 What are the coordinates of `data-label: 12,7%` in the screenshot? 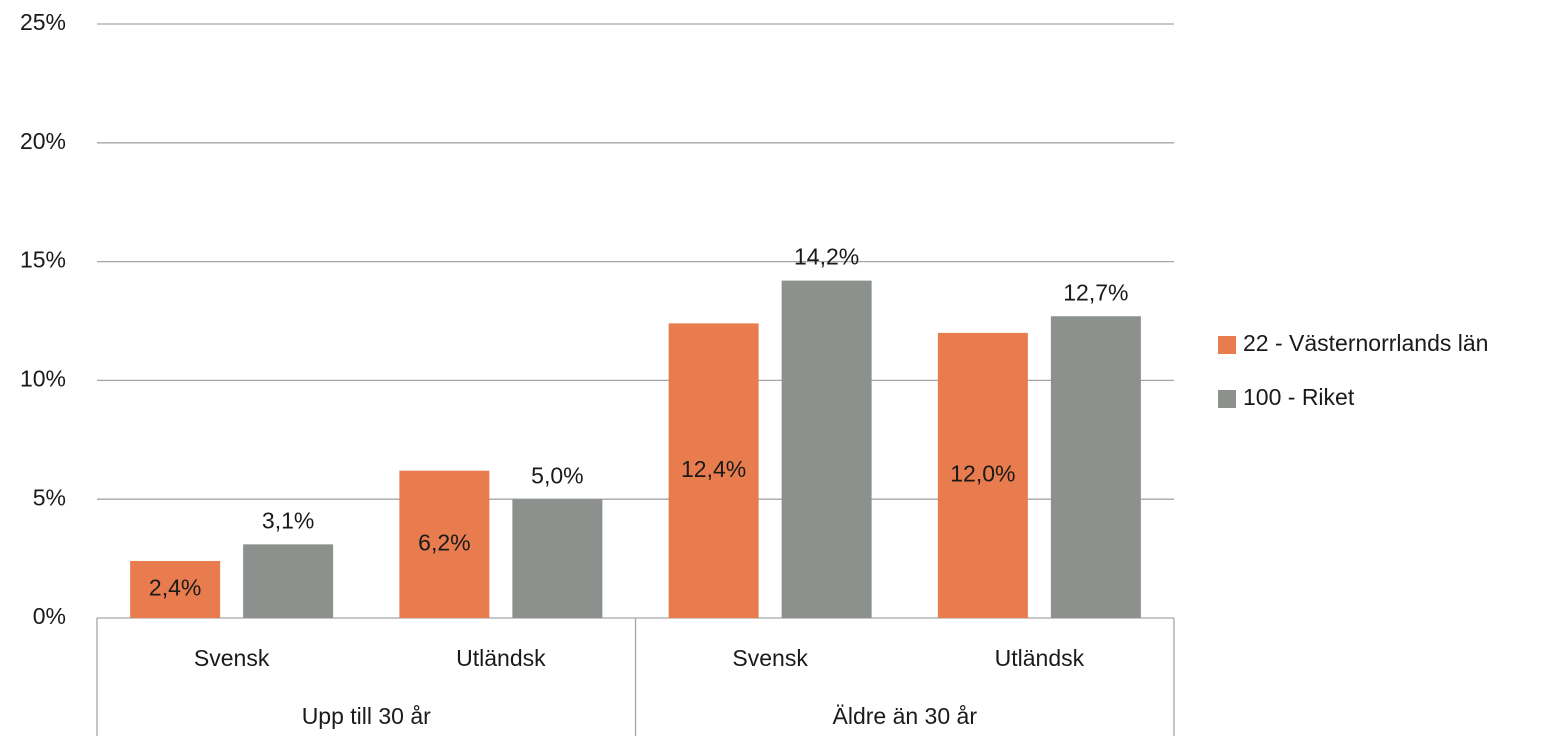 It's located at (1095, 292).